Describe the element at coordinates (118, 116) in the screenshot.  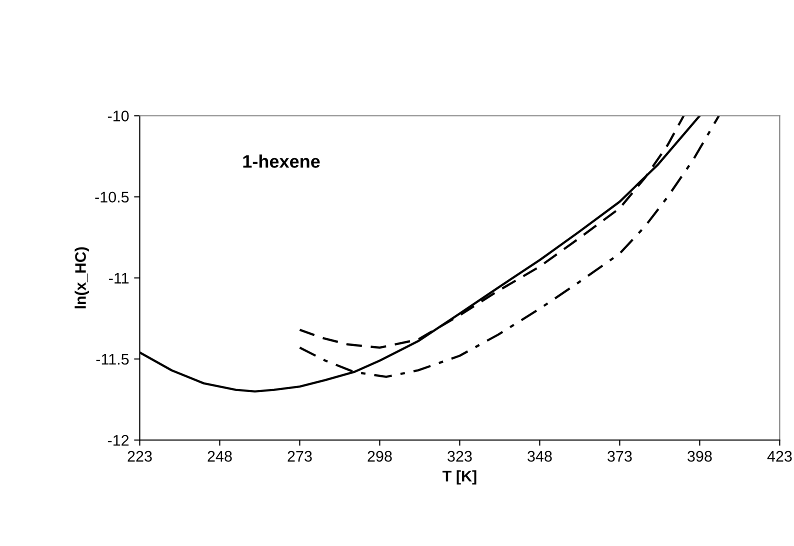
I see `y-tick-label: -10` at that location.